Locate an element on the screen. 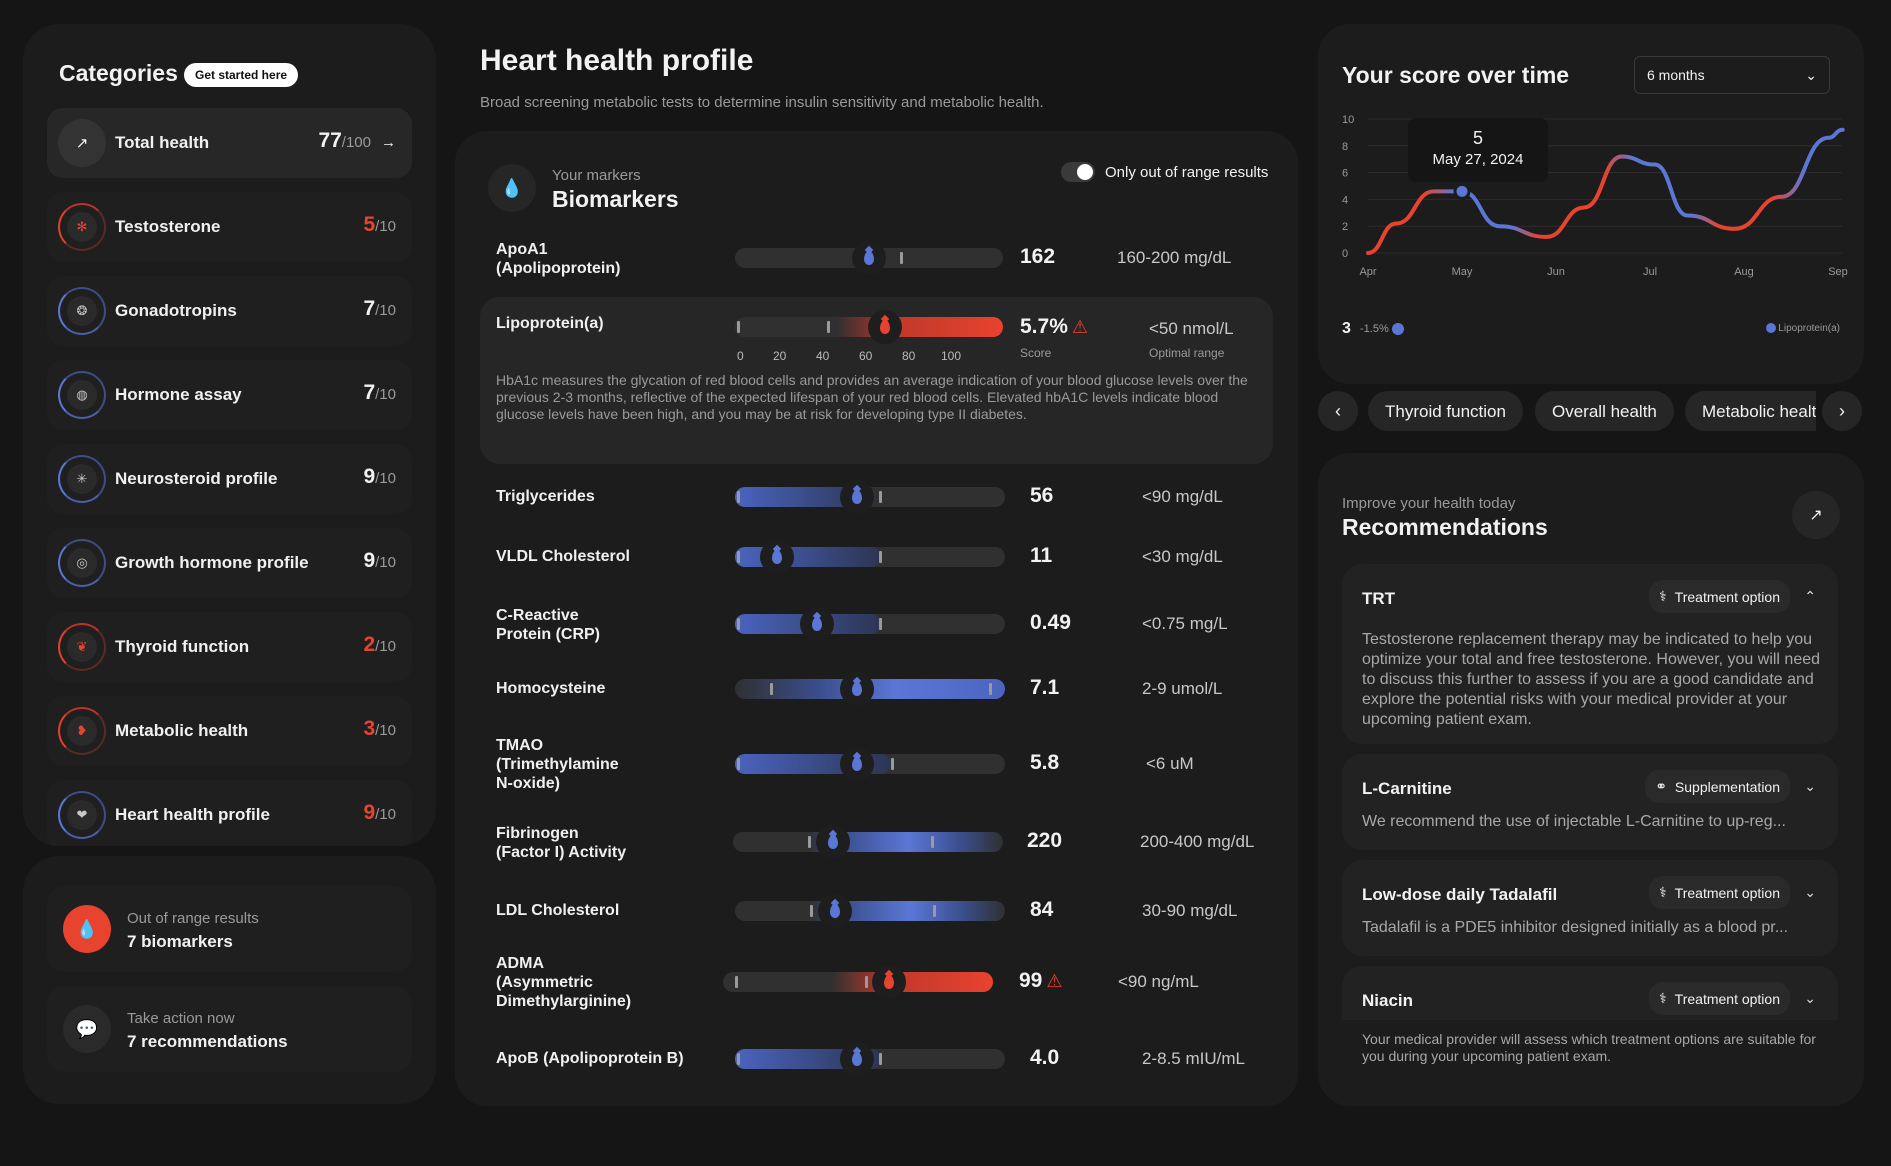 This screenshot has width=1891, height=1166. category-label: Total health is located at coordinates (162, 142).